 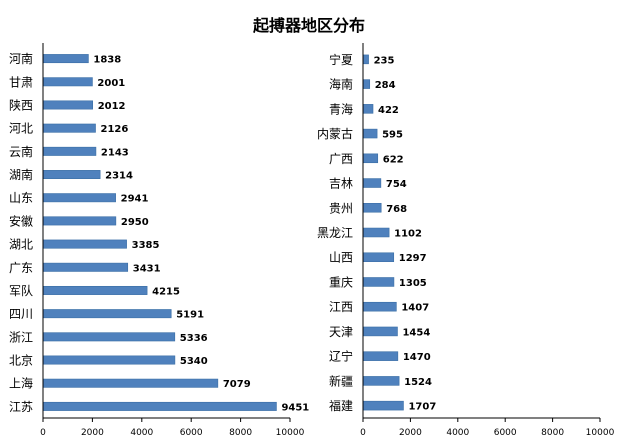 I want to click on data-label: 1454, so click(x=416, y=332).